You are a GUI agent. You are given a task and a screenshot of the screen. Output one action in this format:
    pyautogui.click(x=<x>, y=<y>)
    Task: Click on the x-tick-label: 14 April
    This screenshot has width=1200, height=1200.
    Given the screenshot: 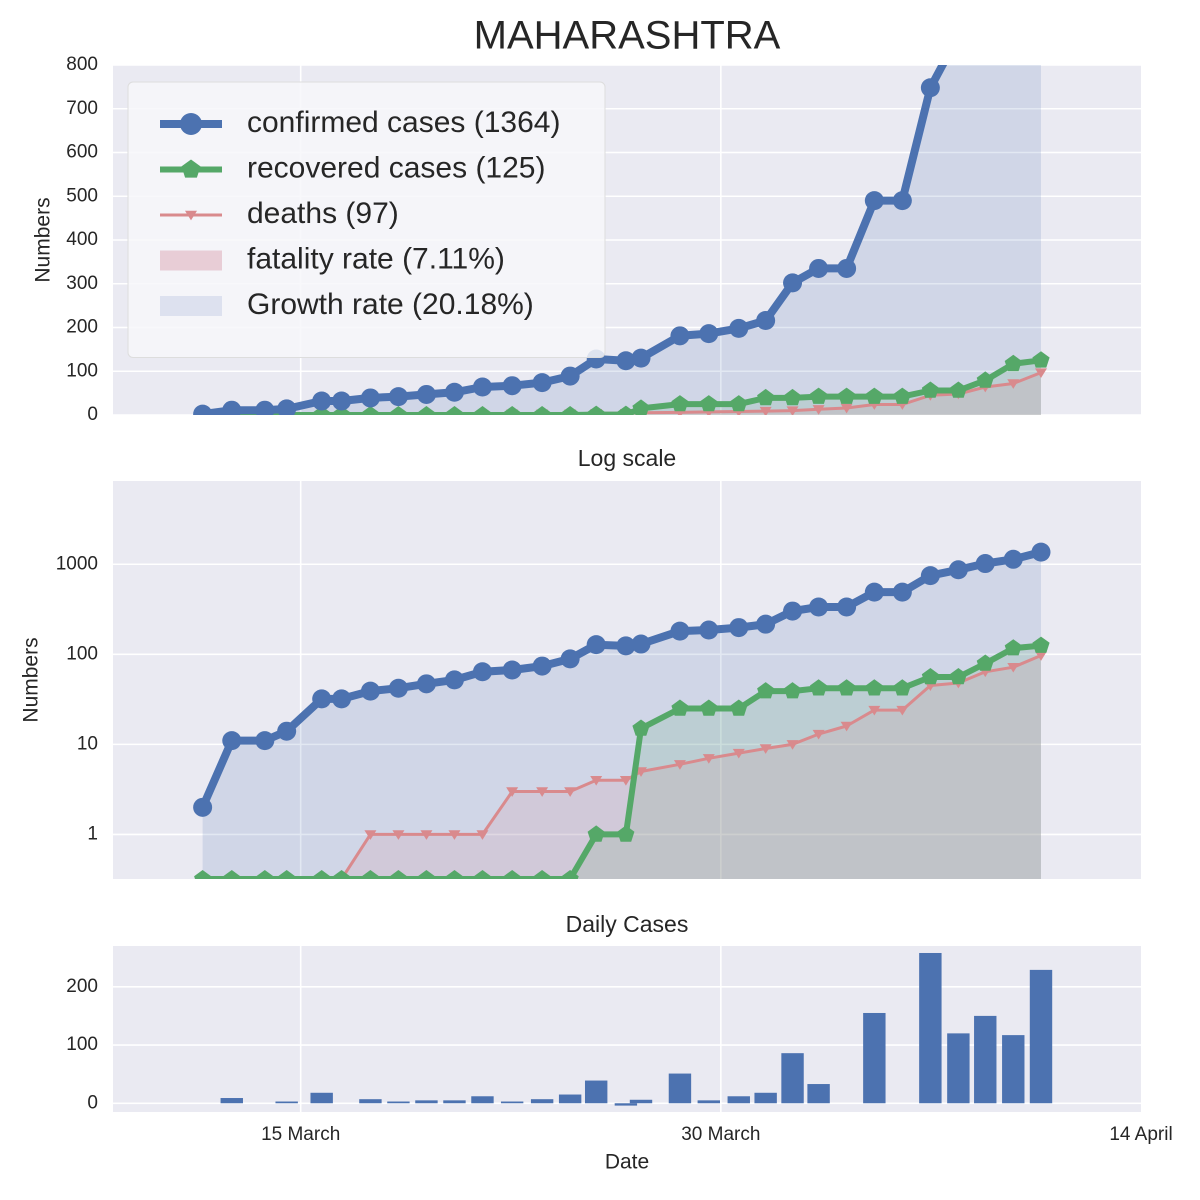 What is the action you would take?
    pyautogui.click(x=1140, y=1134)
    